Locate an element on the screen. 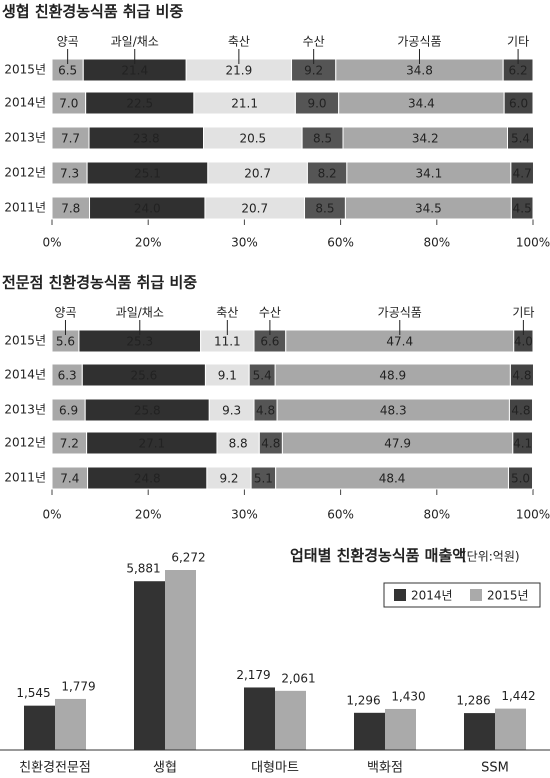 Image resolution: width=550 pixels, height=778 pixels. value-label: 11.1 is located at coordinates (227, 342).